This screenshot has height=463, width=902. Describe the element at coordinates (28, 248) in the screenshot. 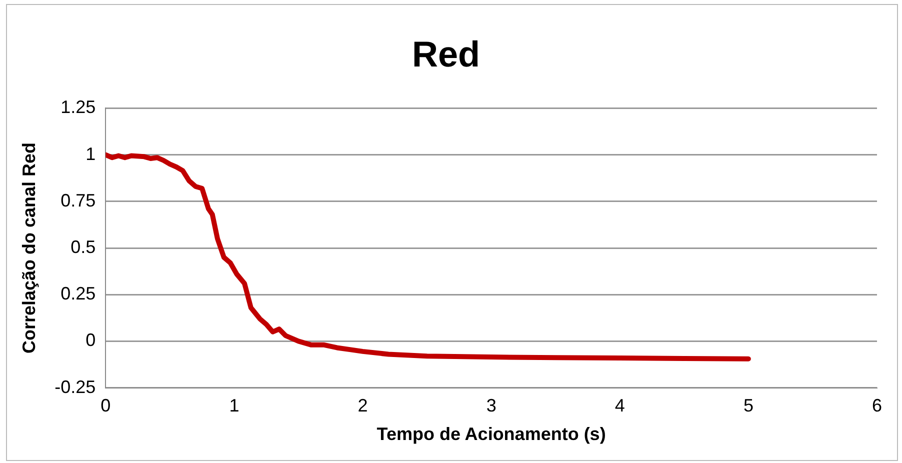

I see `y-axis-title: Correlação do canal Red` at that location.